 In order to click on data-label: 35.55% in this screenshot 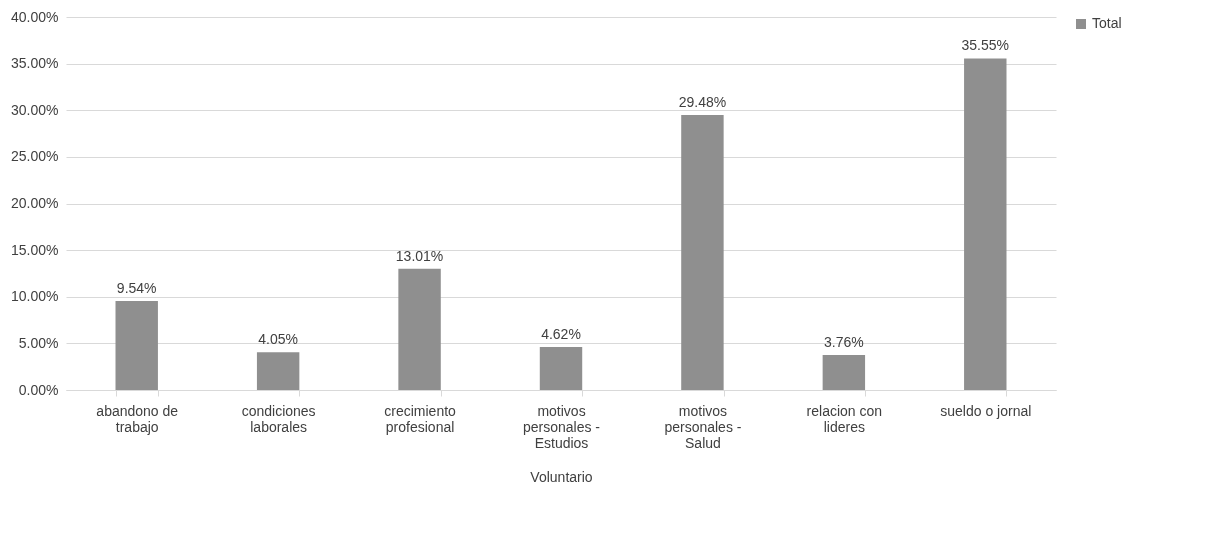, I will do `click(985, 45)`.